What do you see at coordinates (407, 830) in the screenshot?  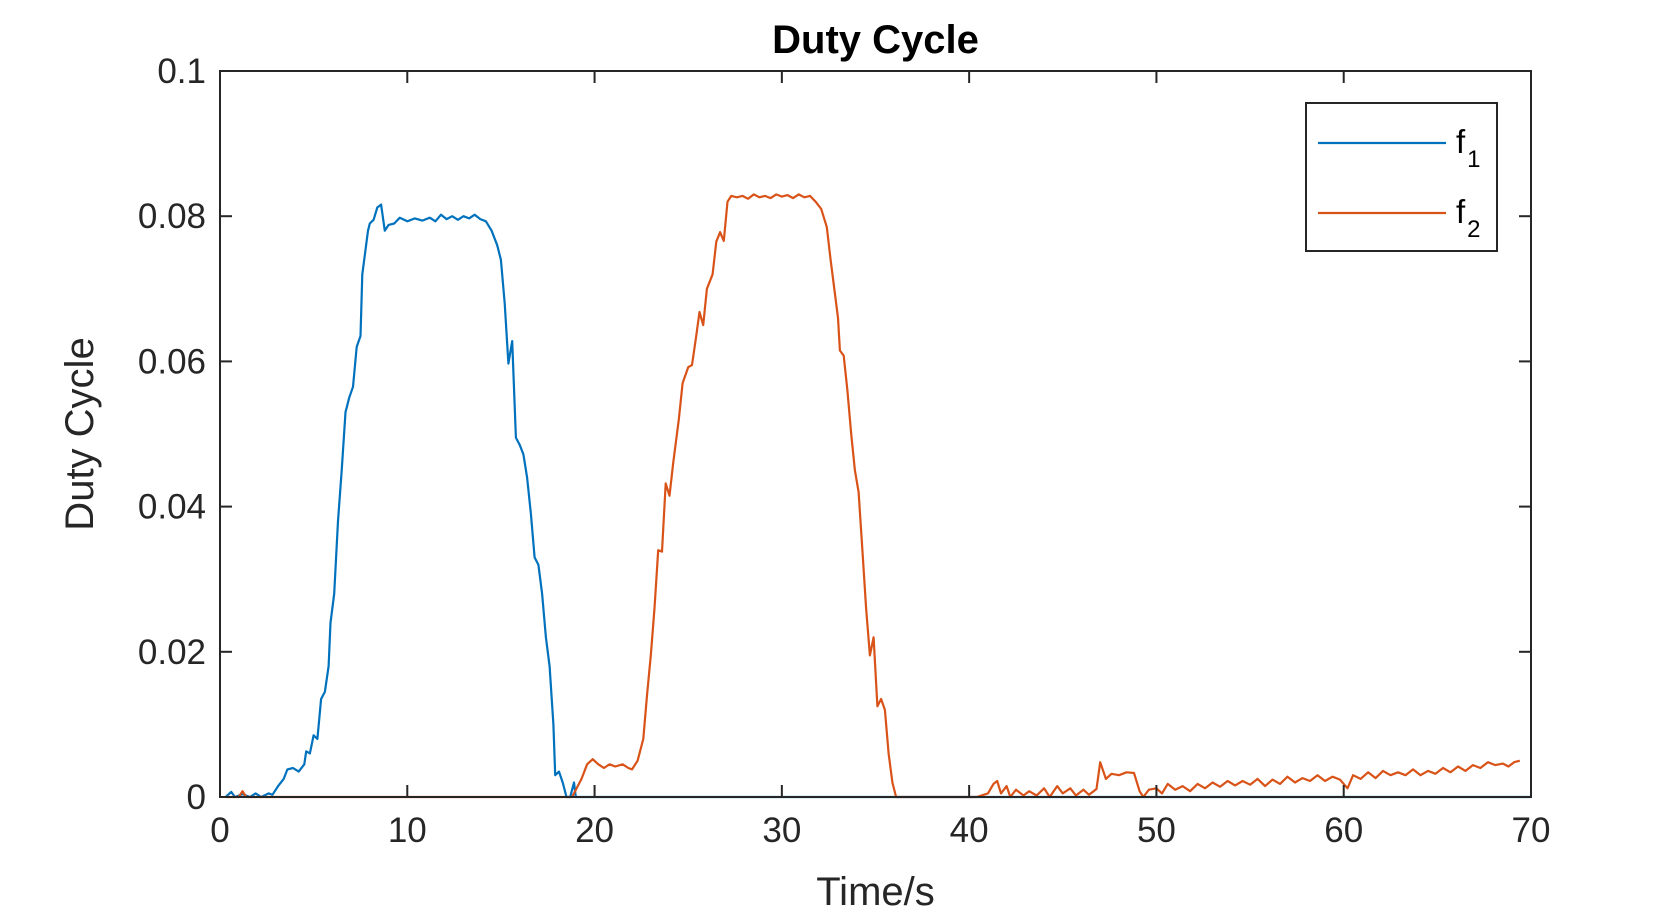 I see `x-tick-label: 10` at bounding box center [407, 830].